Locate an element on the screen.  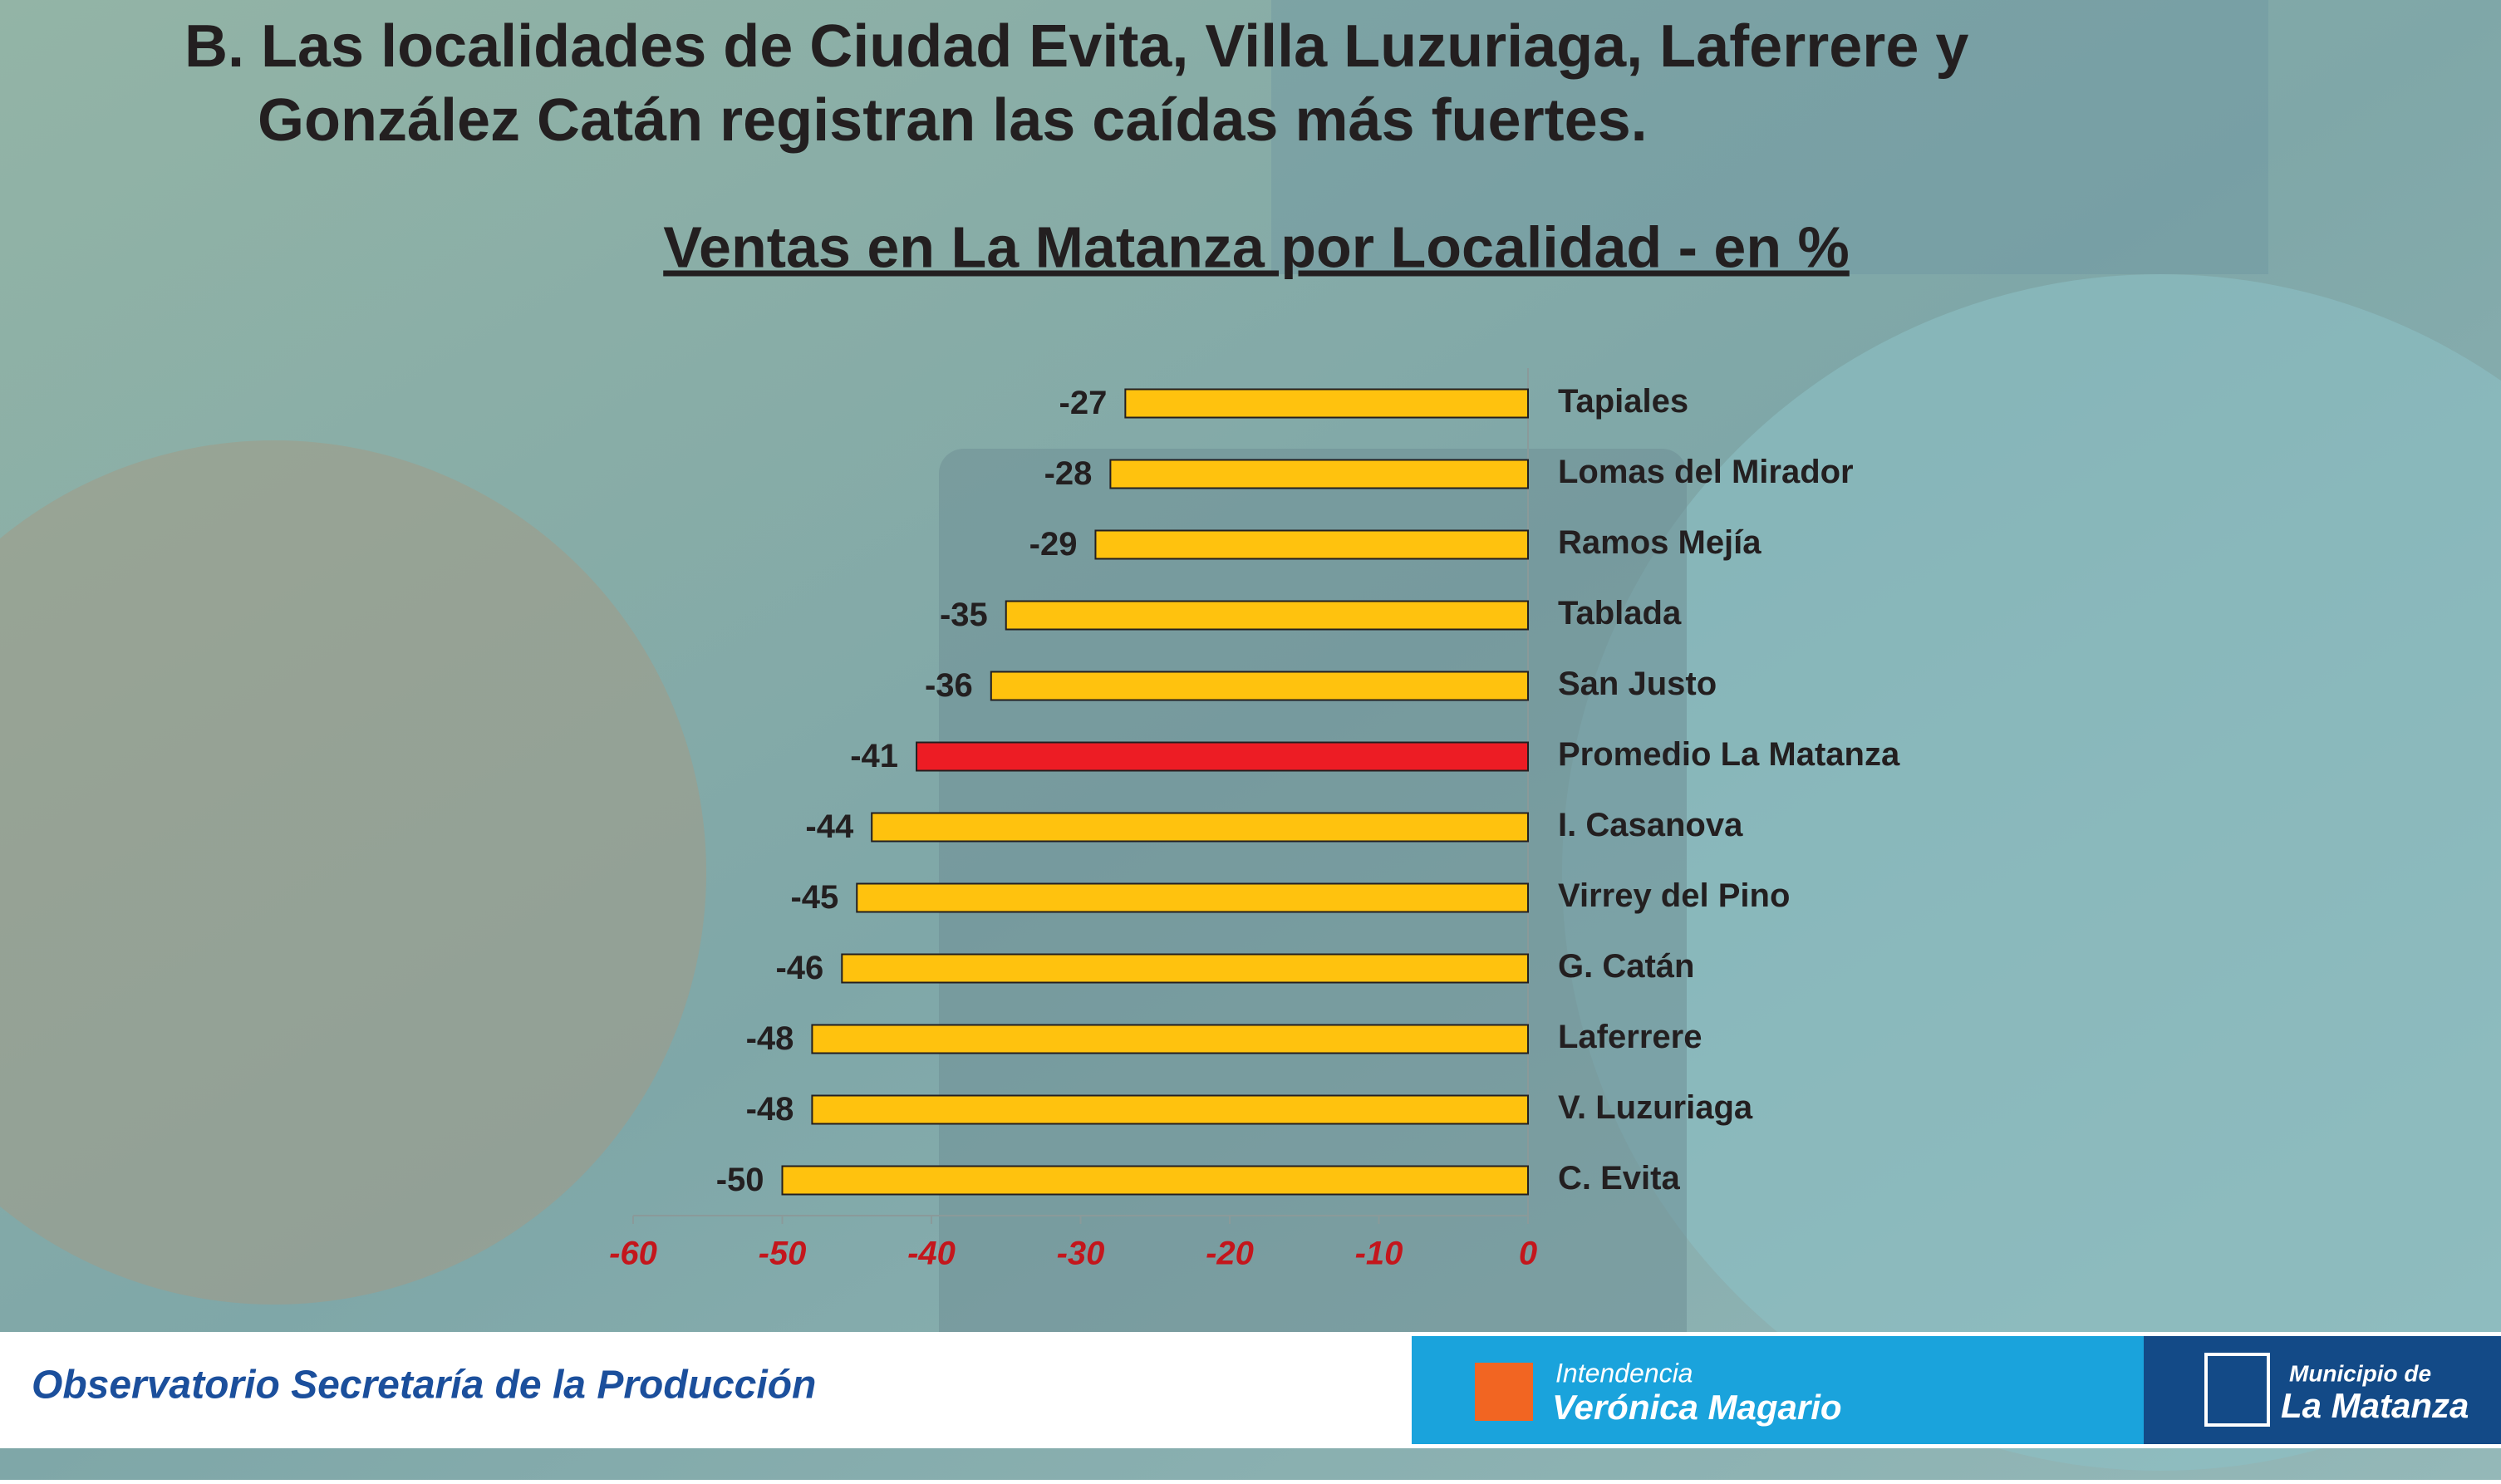
y-tick-label: Laferrere is located at coordinates (1630, 1037).